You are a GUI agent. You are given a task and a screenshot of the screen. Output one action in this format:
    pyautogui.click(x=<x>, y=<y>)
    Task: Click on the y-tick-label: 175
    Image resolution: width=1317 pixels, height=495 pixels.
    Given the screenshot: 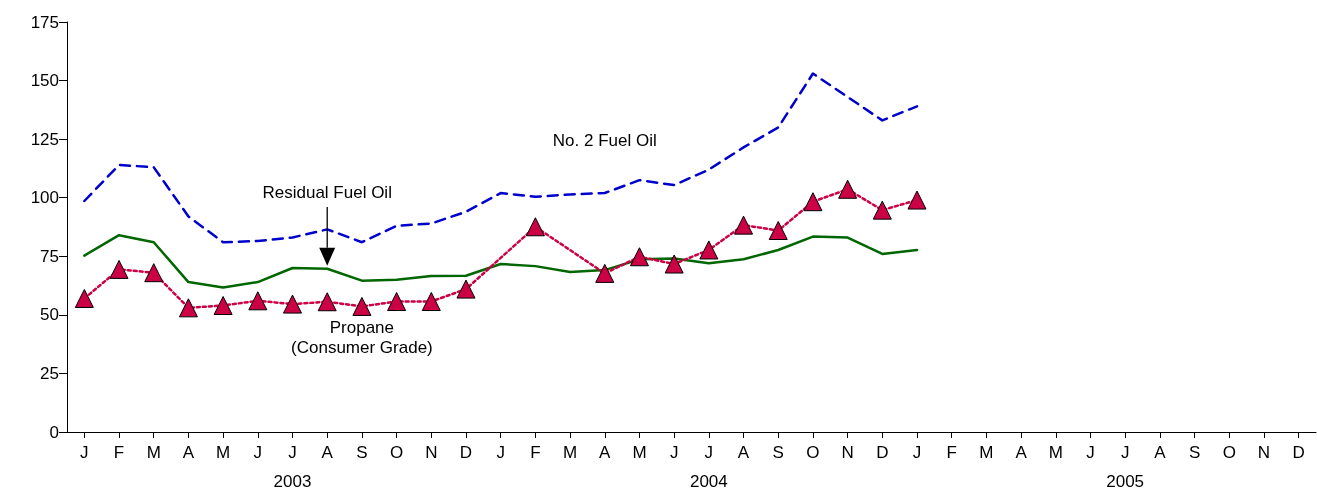 What is the action you would take?
    pyautogui.click(x=44, y=22)
    